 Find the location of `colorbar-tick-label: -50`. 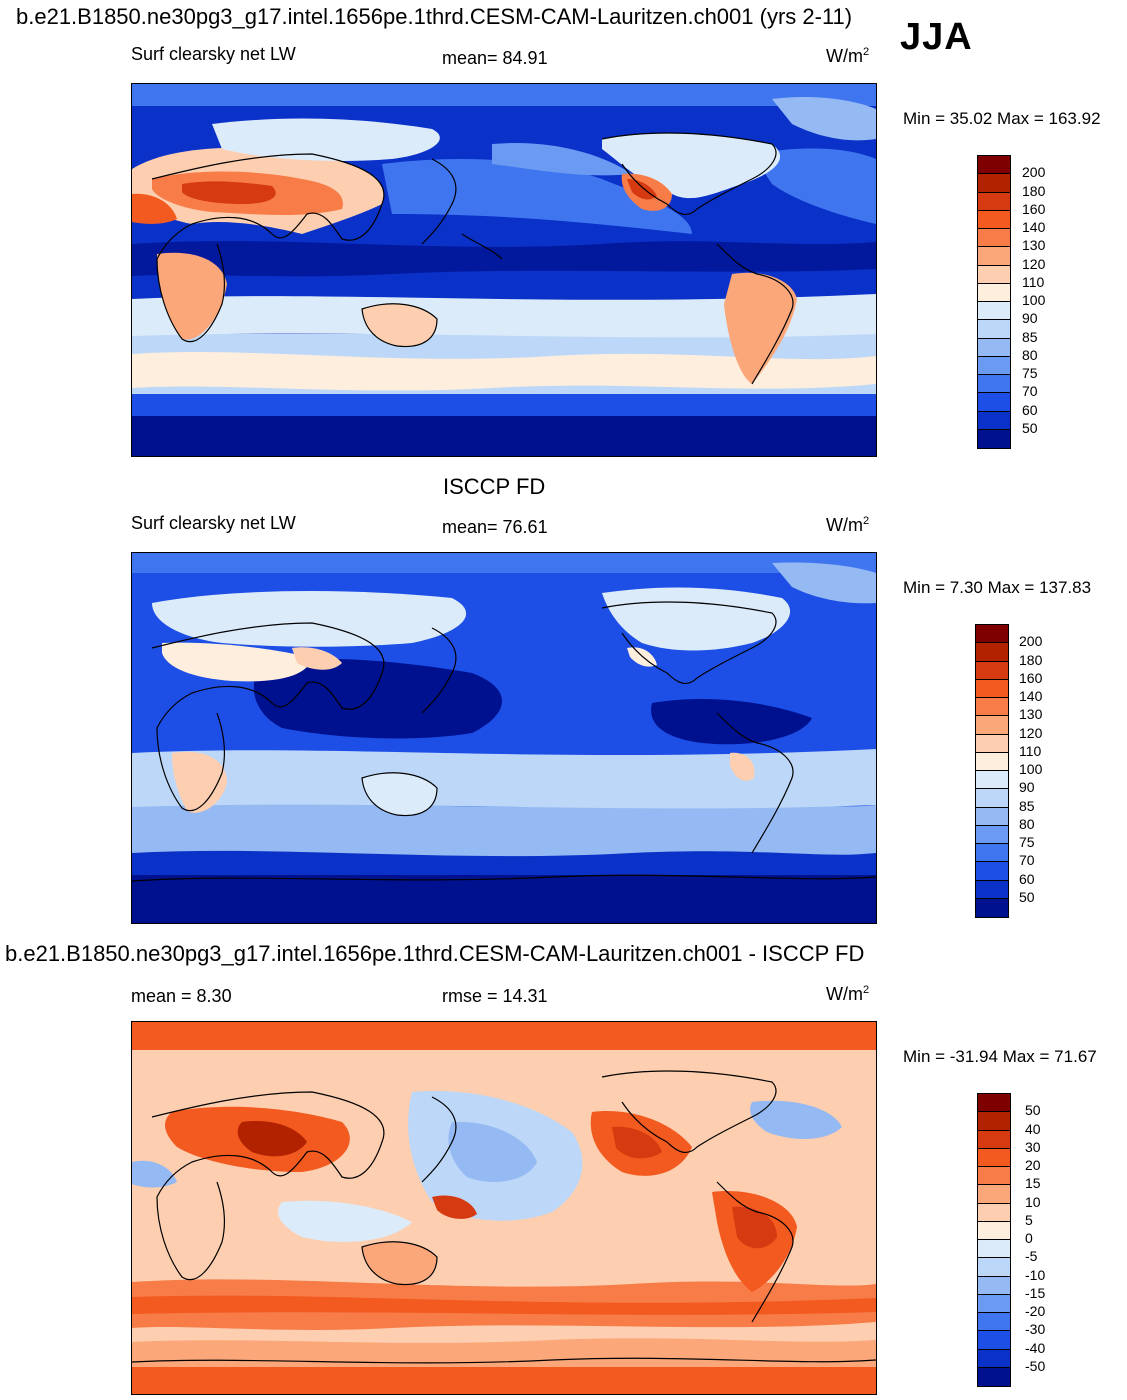

colorbar-tick-label: -50 is located at coordinates (1035, 1365).